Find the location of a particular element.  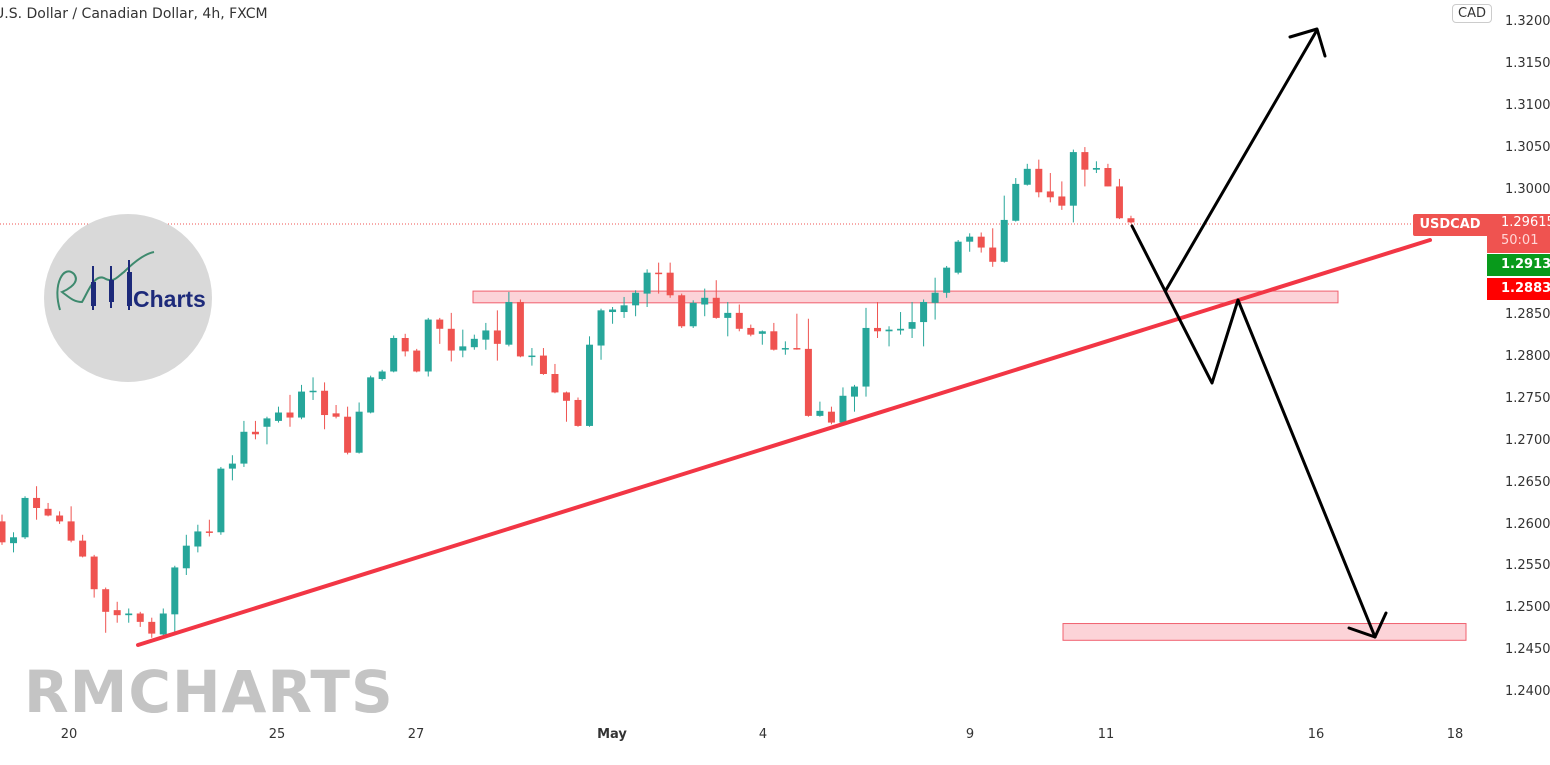

symbol-price-tag: USDCAD is located at coordinates (1450, 225).